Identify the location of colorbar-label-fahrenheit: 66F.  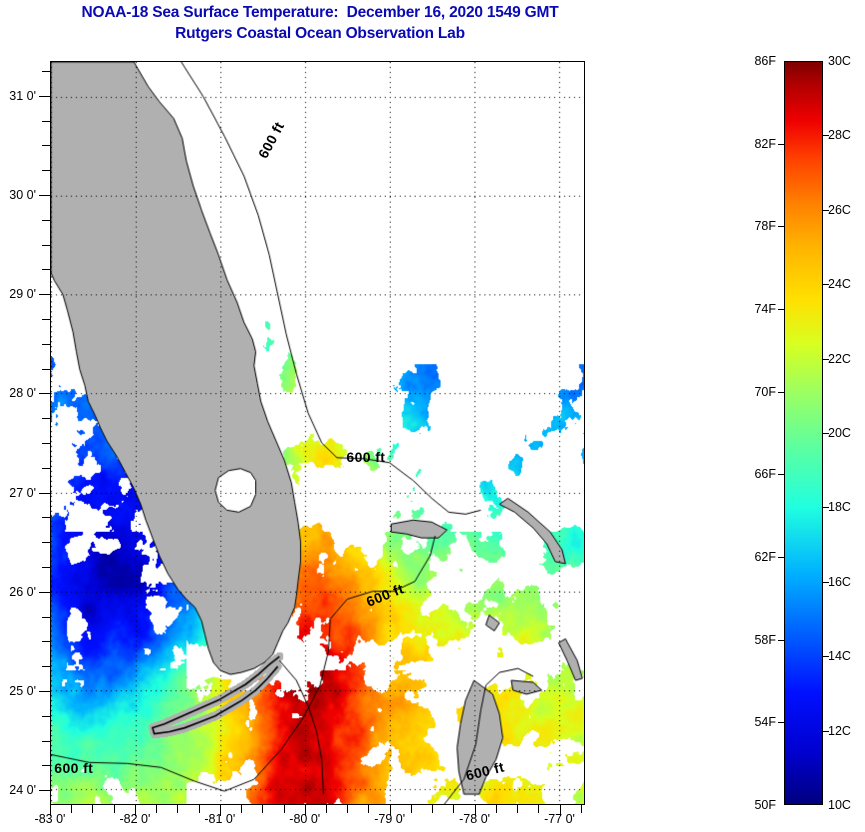
(765, 474).